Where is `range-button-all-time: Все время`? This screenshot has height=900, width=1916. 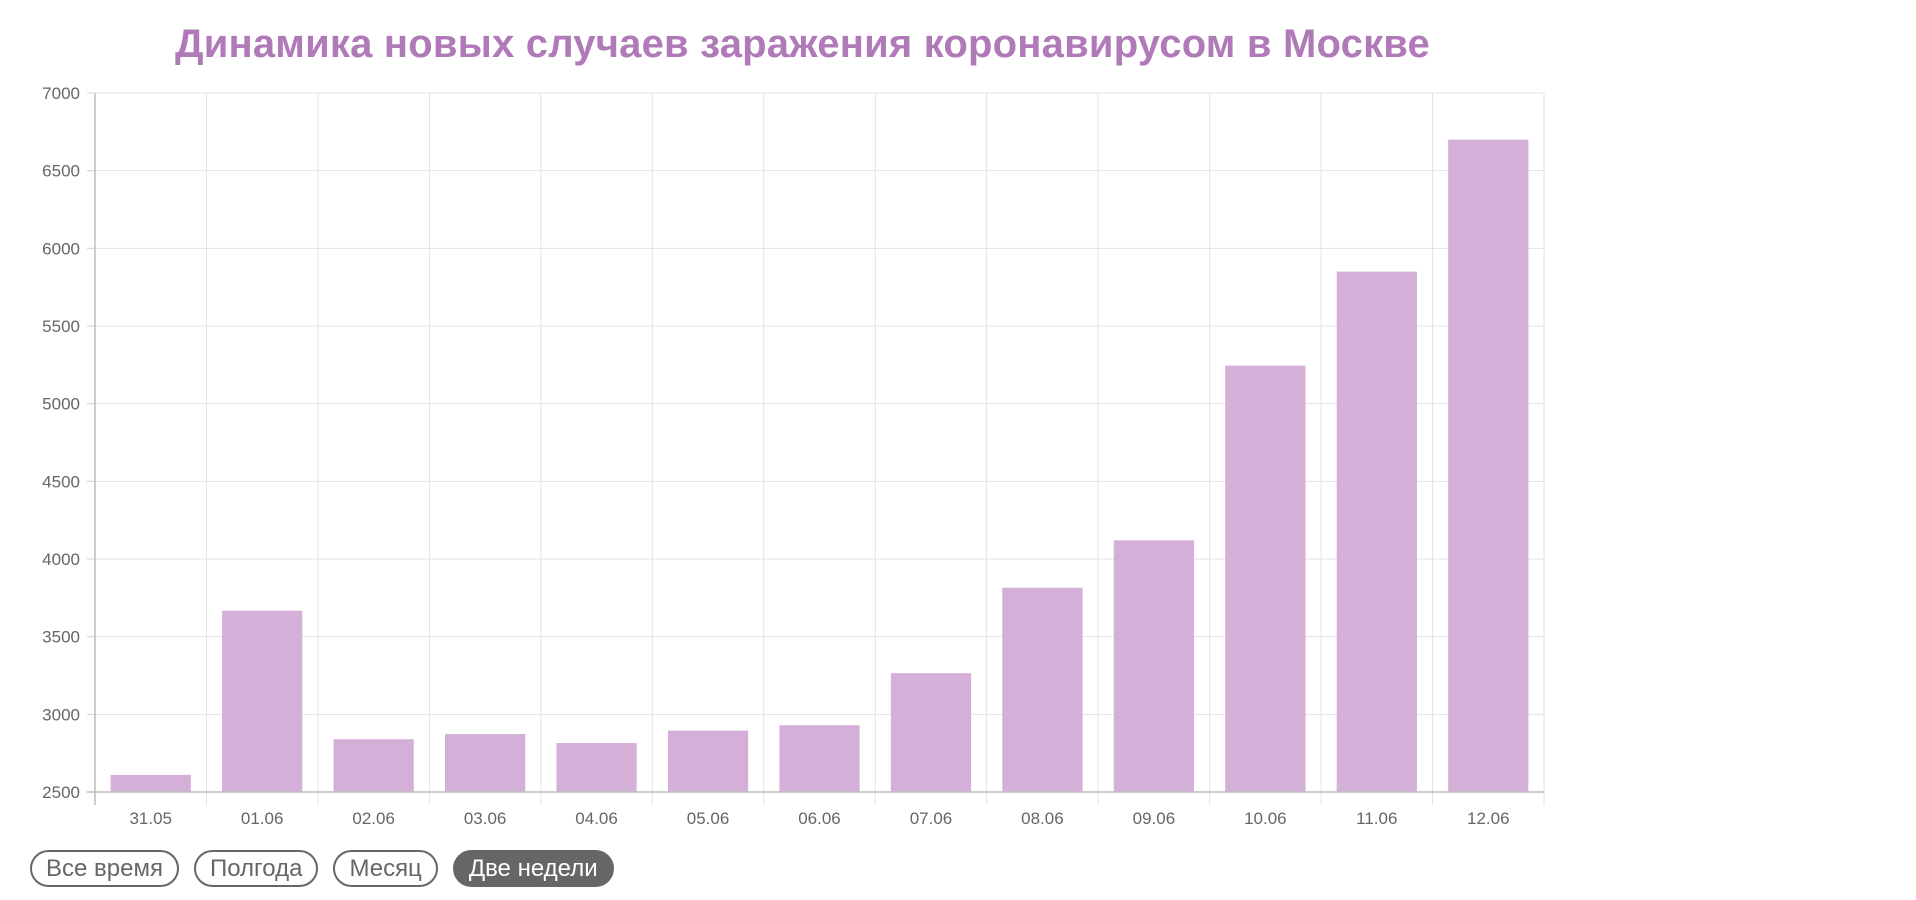
range-button-all-time: Все время is located at coordinates (104, 868).